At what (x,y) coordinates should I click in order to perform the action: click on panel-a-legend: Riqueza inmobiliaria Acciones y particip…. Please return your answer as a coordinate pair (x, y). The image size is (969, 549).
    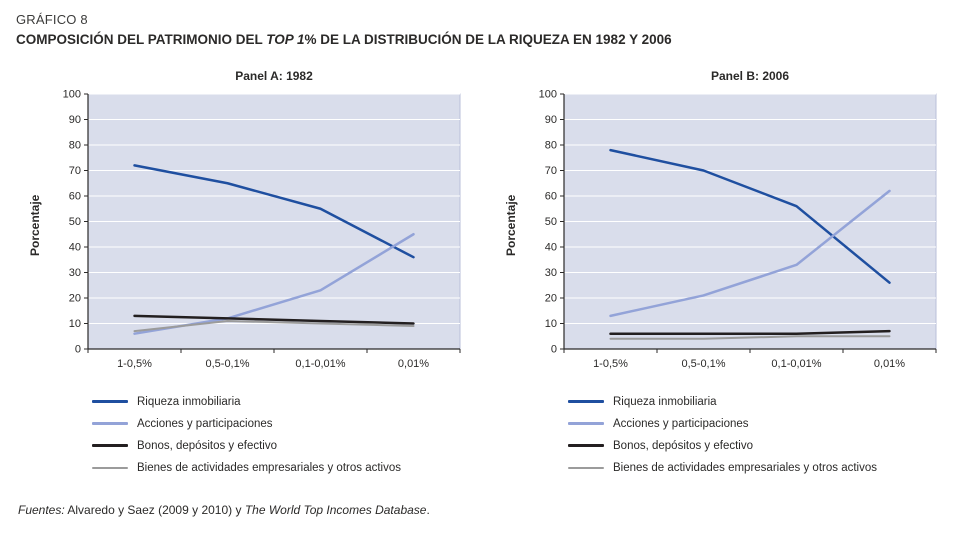
    Looking at the image, I should click on (280, 434).